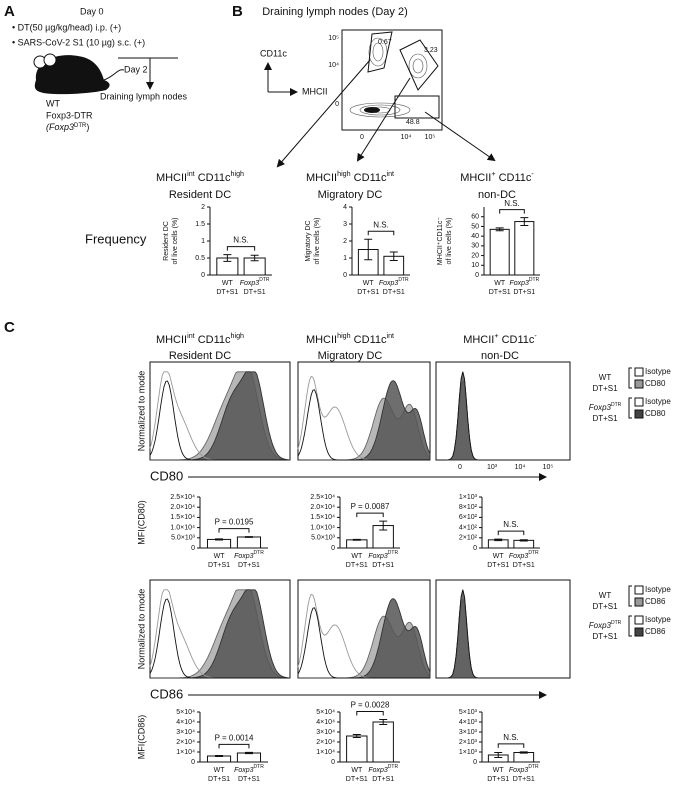 This screenshot has height=785, width=675. I want to click on legend-group: Foxp3DTR, so click(605, 625).